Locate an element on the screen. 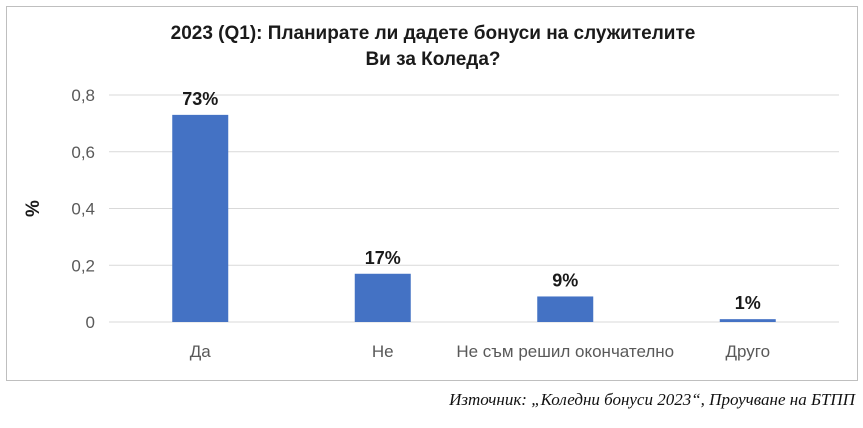 The image size is (863, 428). y-axis-label: % is located at coordinates (33, 208).